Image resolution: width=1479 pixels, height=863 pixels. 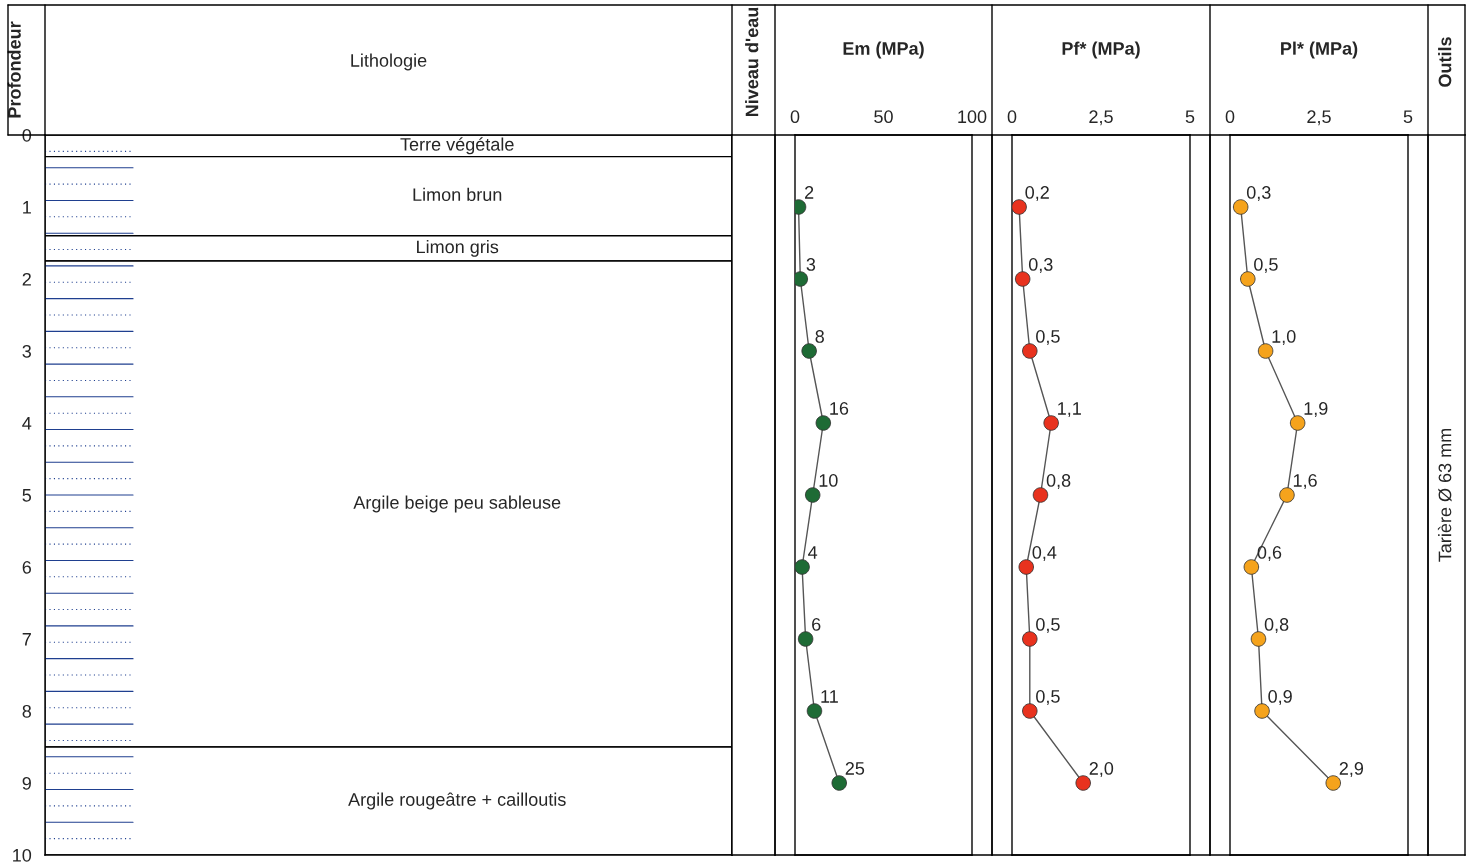 What do you see at coordinates (26, 639) in the screenshot?
I see `y-tick-label: 7` at bounding box center [26, 639].